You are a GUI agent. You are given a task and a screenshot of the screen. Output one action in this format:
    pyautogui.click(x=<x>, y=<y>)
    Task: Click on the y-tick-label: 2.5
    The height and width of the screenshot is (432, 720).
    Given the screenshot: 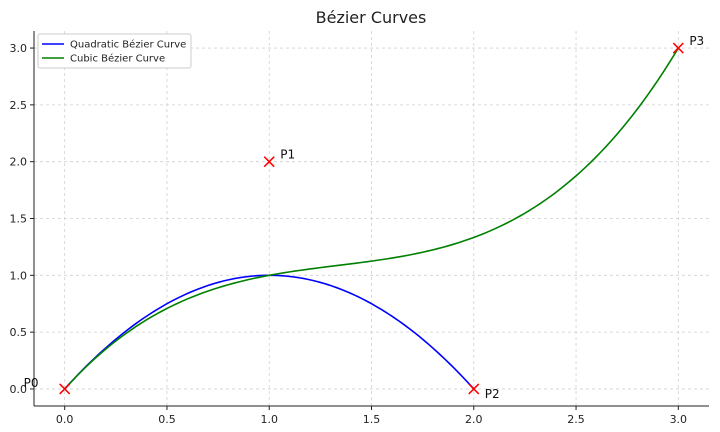 What is the action you would take?
    pyautogui.click(x=19, y=105)
    